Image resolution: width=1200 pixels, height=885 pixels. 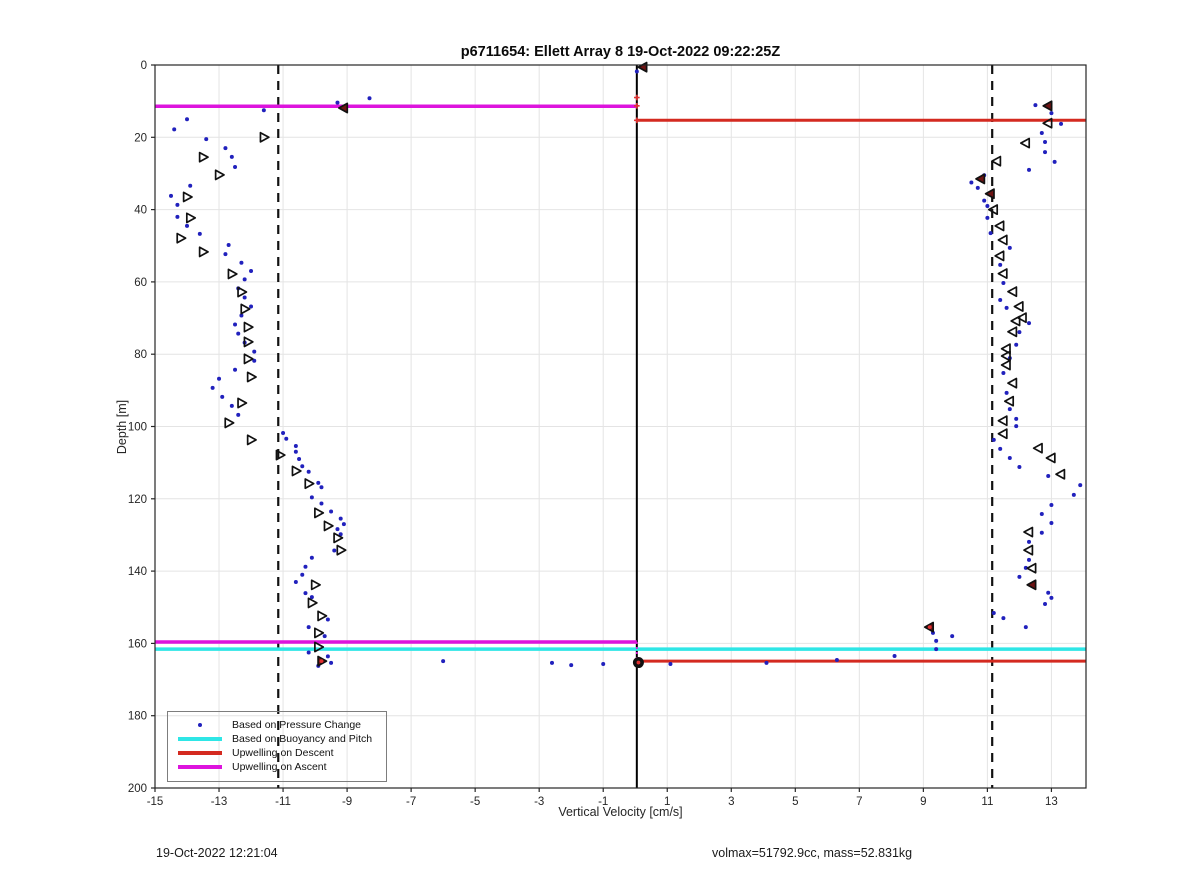 What do you see at coordinates (812, 853) in the screenshot?
I see `footer-stats: volmax=51792.9cc, mass=52.831kg` at bounding box center [812, 853].